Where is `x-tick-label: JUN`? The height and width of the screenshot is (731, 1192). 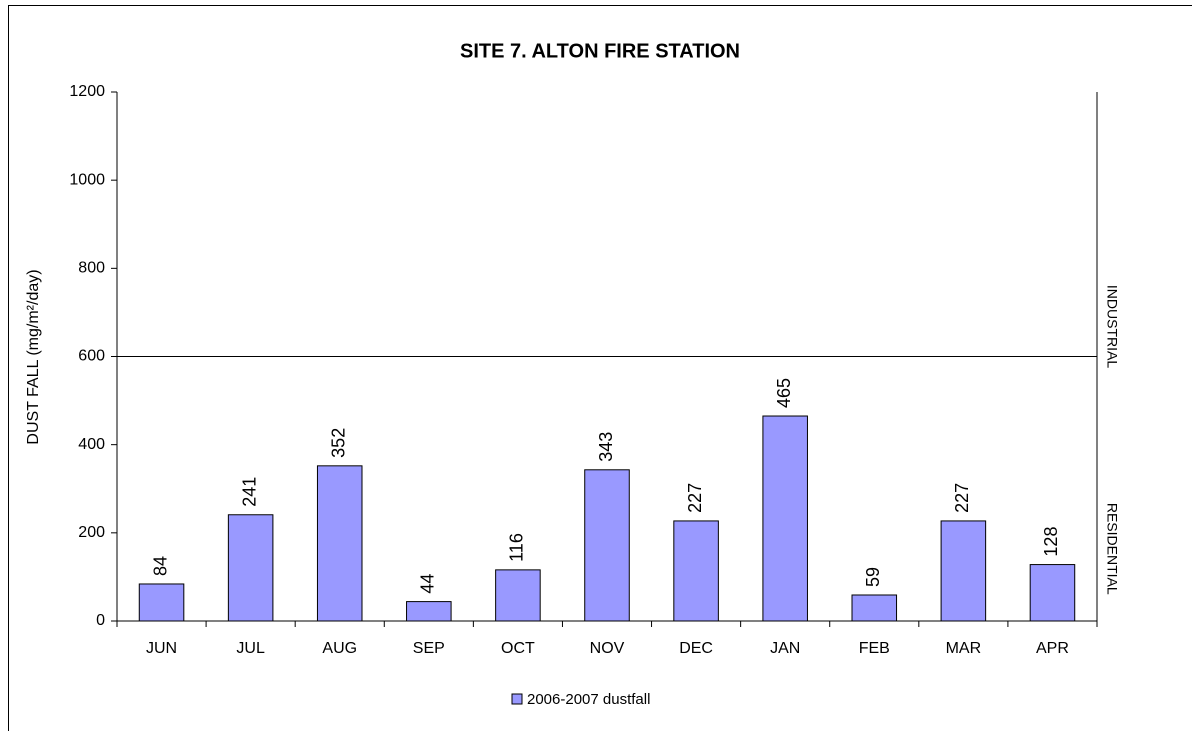 x-tick-label: JUN is located at coordinates (161, 648).